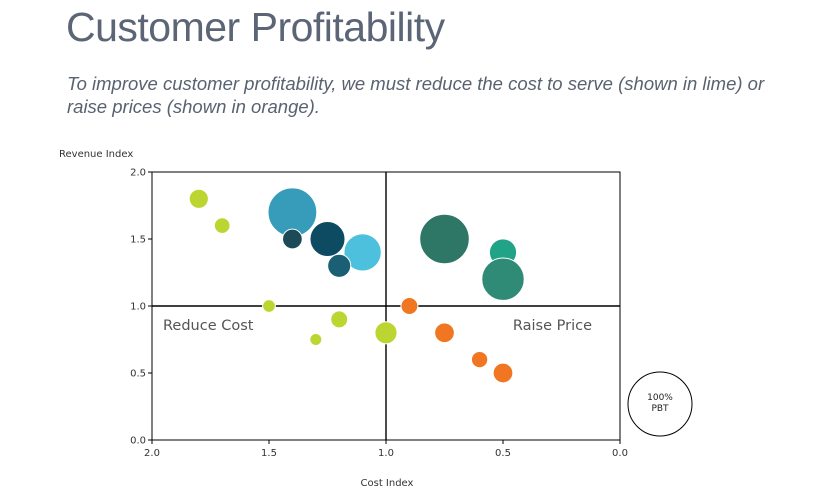  I want to click on page-title: Customer Profitability, so click(255, 27).